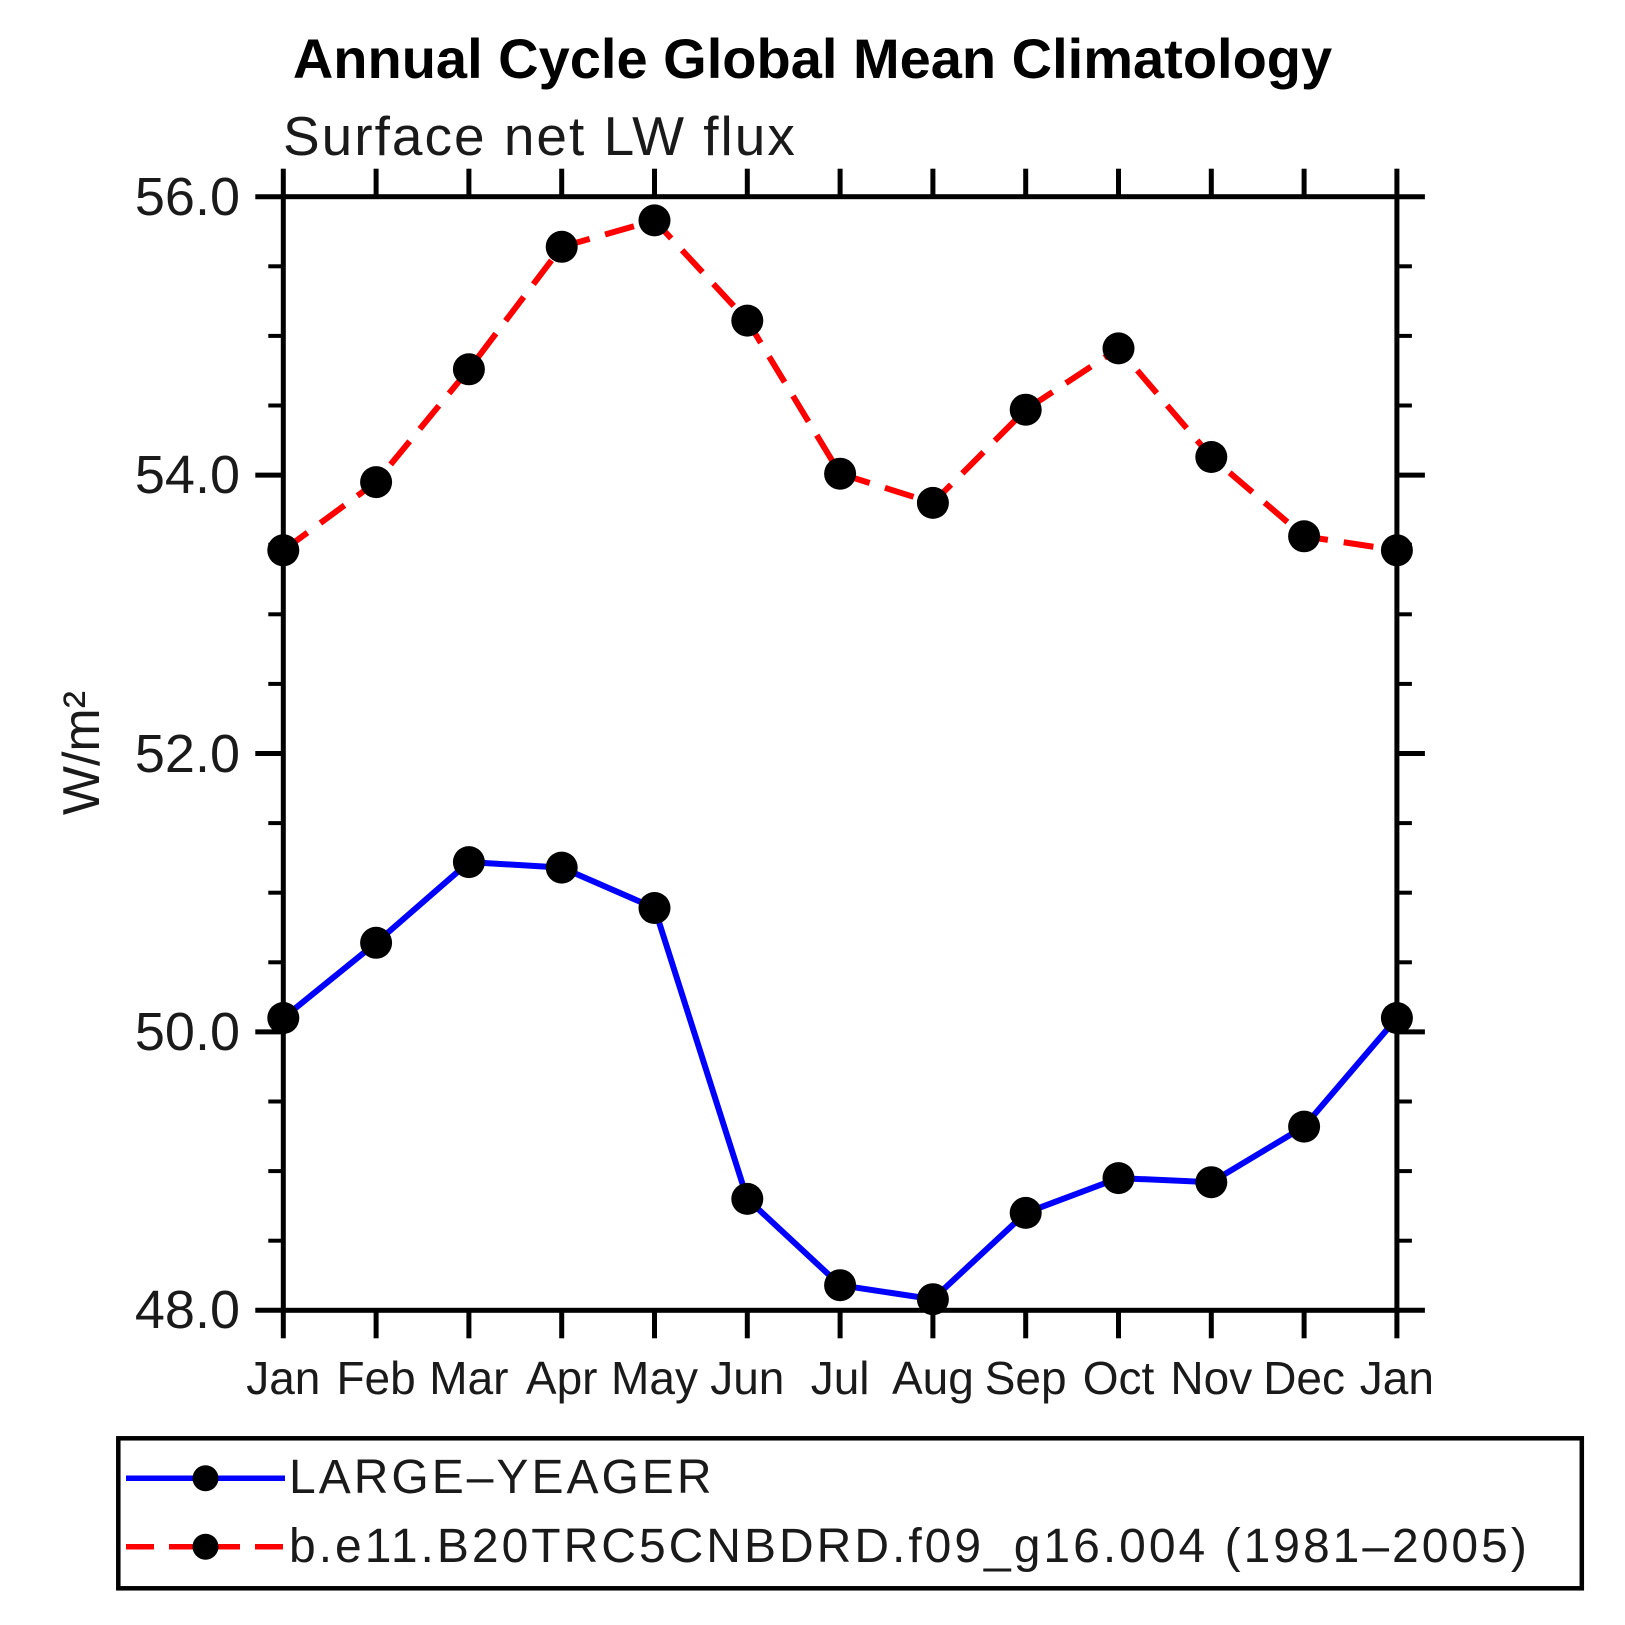 This screenshot has height=1625, width=1625. What do you see at coordinates (376, 1378) in the screenshot?
I see `x-tick-label: Feb` at bounding box center [376, 1378].